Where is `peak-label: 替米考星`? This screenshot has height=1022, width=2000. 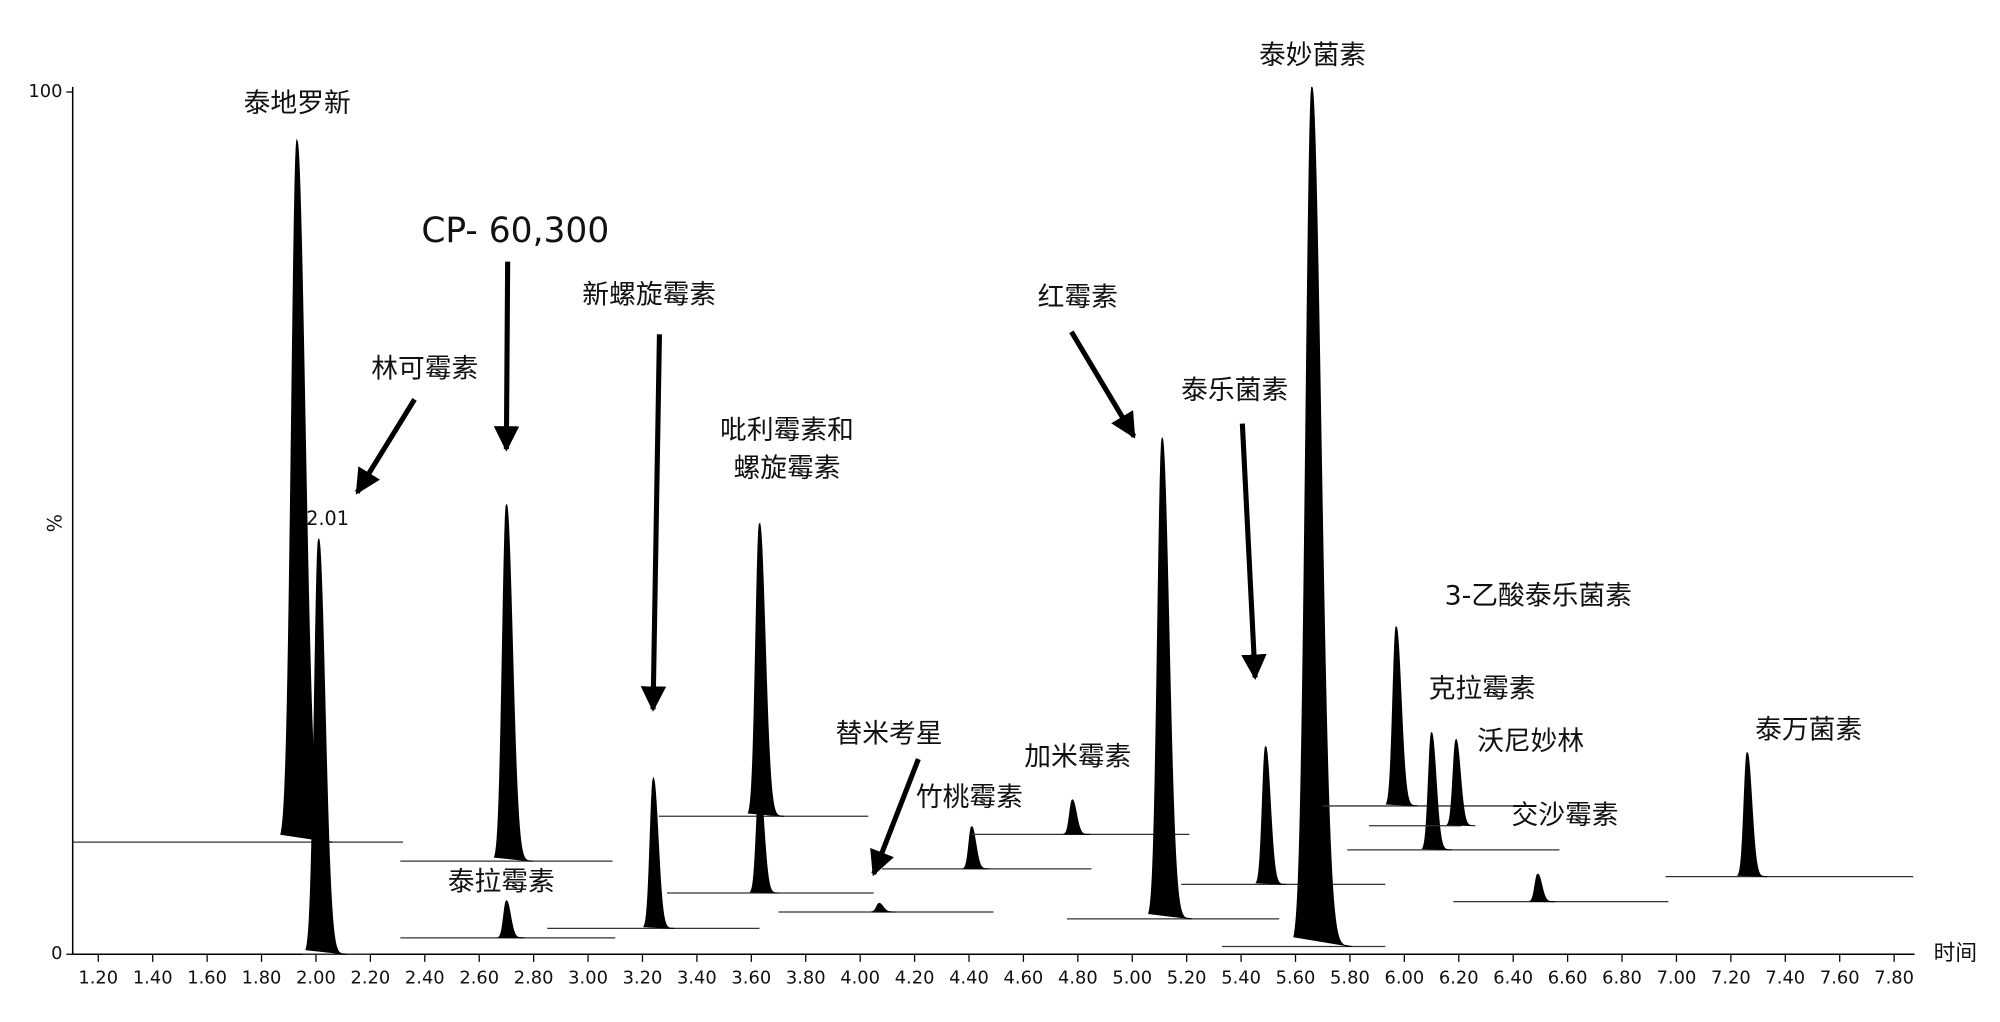
peak-label: 替米考星 is located at coordinates (888, 733).